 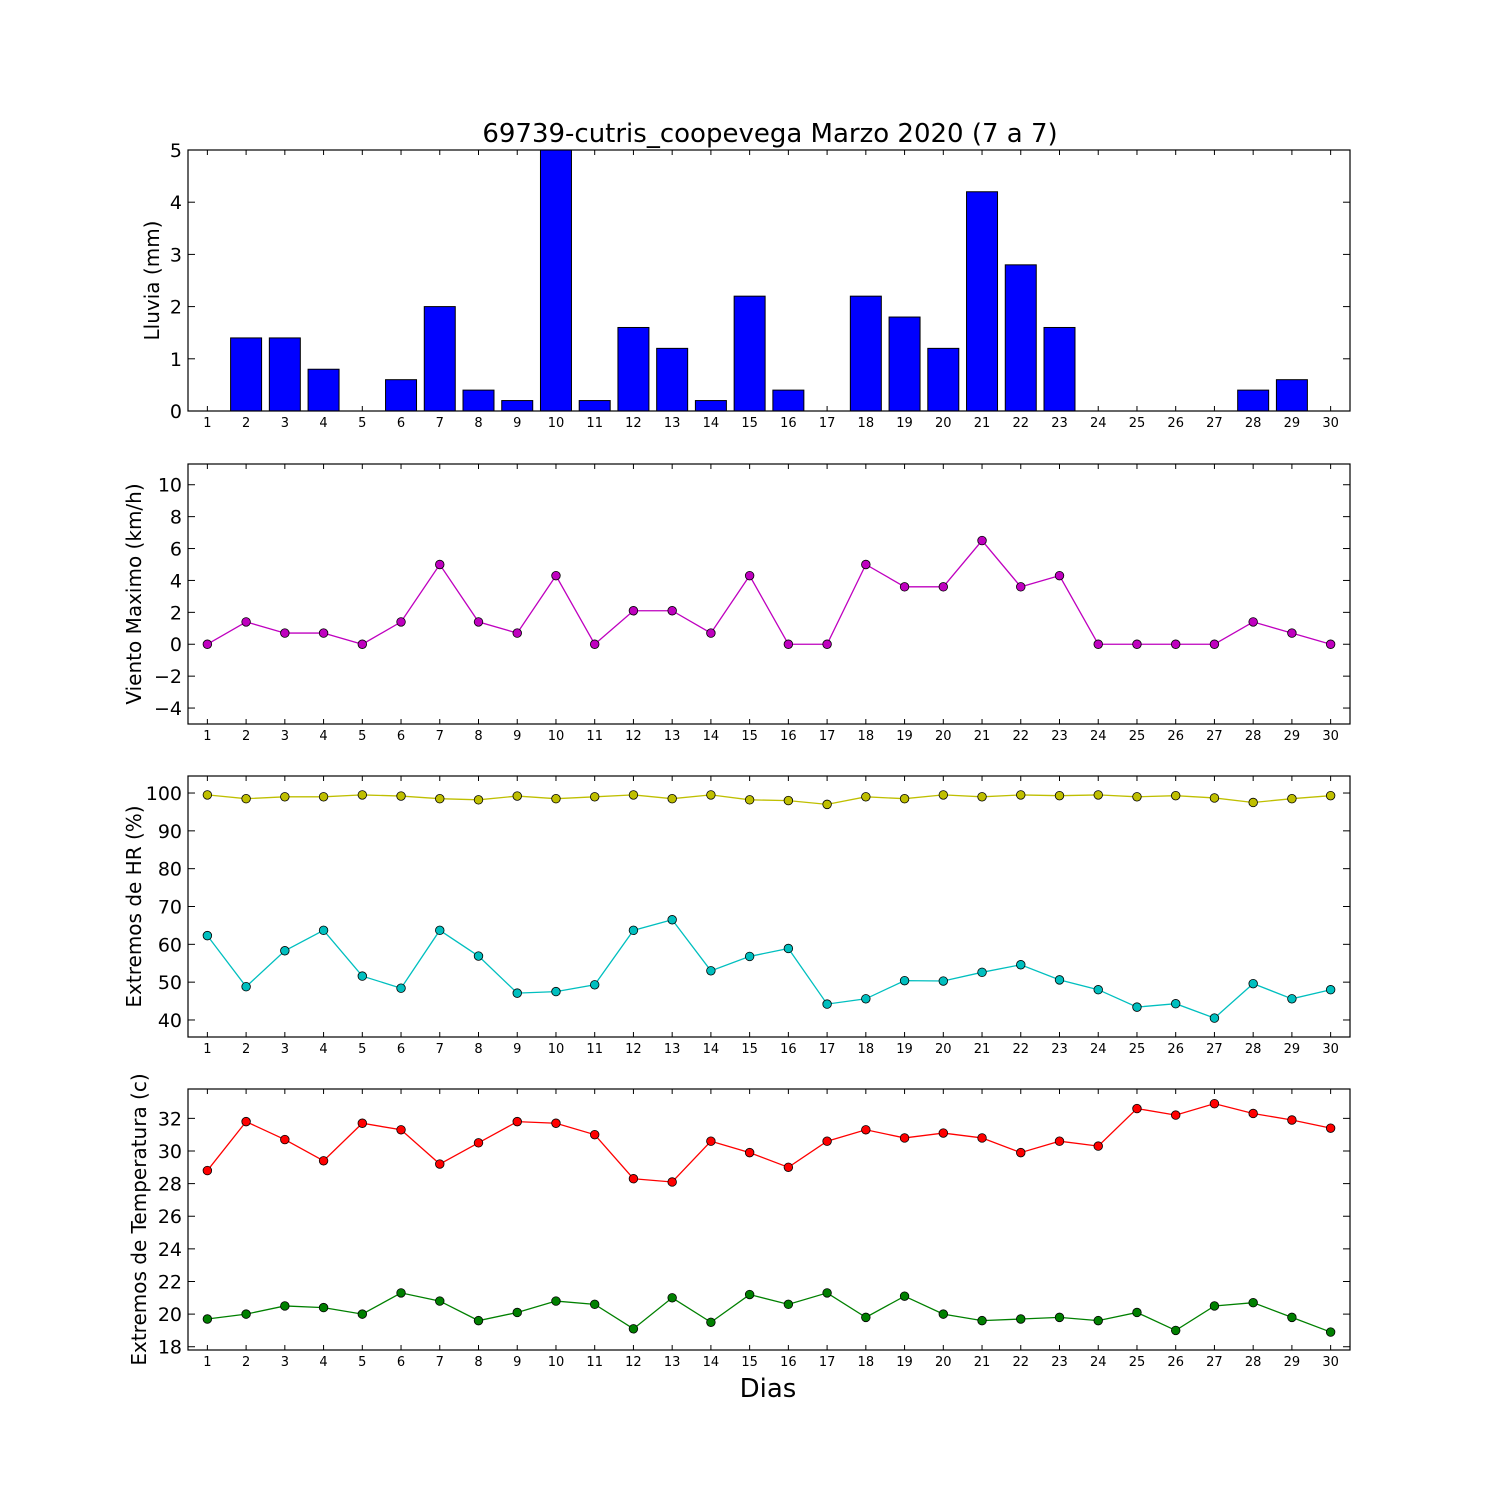 What do you see at coordinates (1253, 1362) in the screenshot?
I see `xtick-label: 28` at bounding box center [1253, 1362].